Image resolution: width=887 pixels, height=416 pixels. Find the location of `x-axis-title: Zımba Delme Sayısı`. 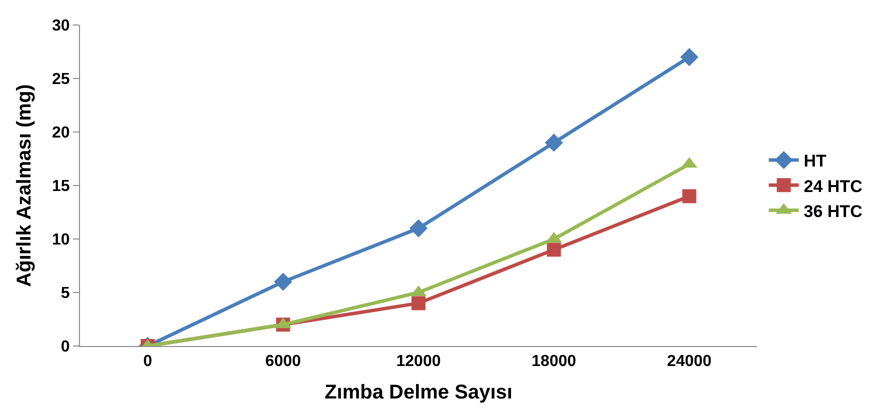

x-axis-title: Zımba Delme Sayısı is located at coordinates (418, 393).